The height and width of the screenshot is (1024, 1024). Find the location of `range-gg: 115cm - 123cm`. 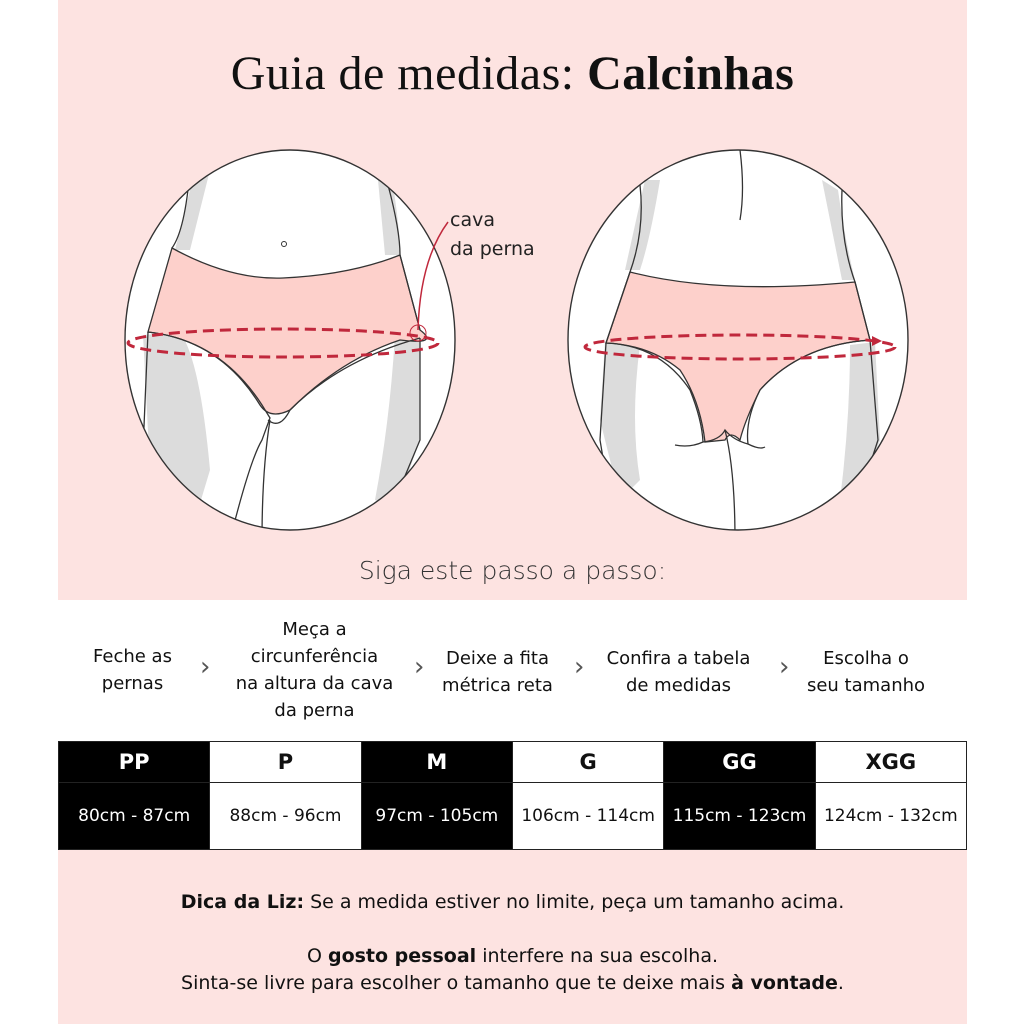

range-gg: 115cm - 123cm is located at coordinates (739, 816).